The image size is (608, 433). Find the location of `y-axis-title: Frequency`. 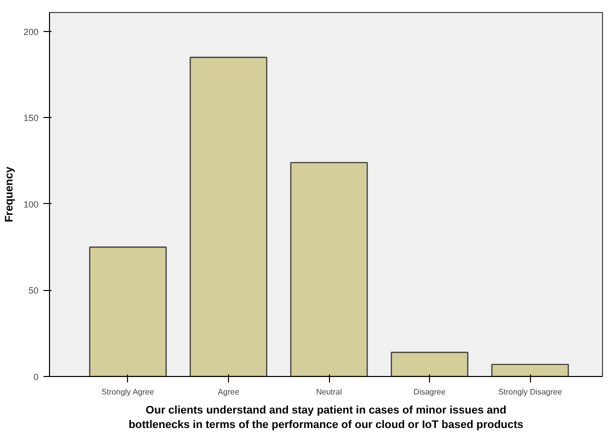

y-axis-title: Frequency is located at coordinates (9, 194).